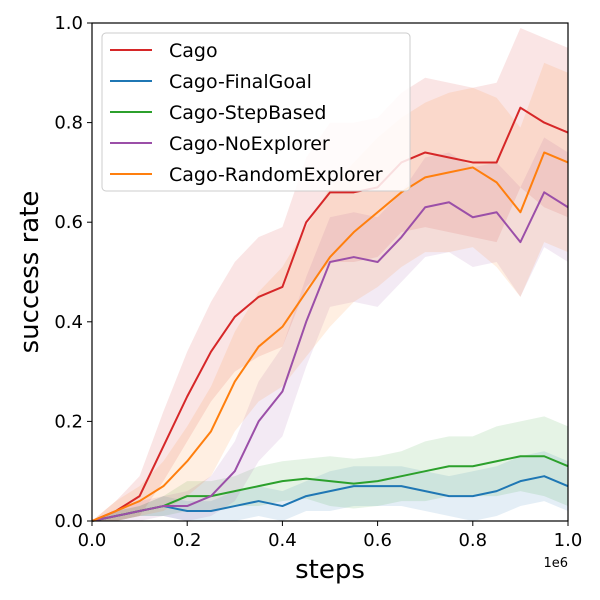  What do you see at coordinates (249, 144) in the screenshot?
I see `legend-label-3: Cago-NoExplorer` at bounding box center [249, 144].